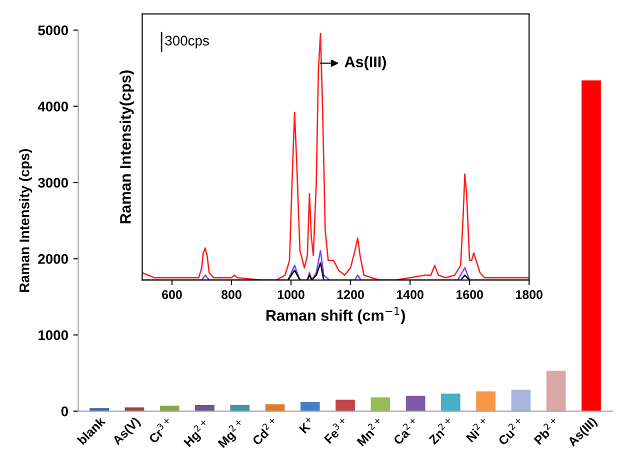  Describe the element at coordinates (307, 425) in the screenshot. I see `x-tick-label: K$^{+}$` at that location.